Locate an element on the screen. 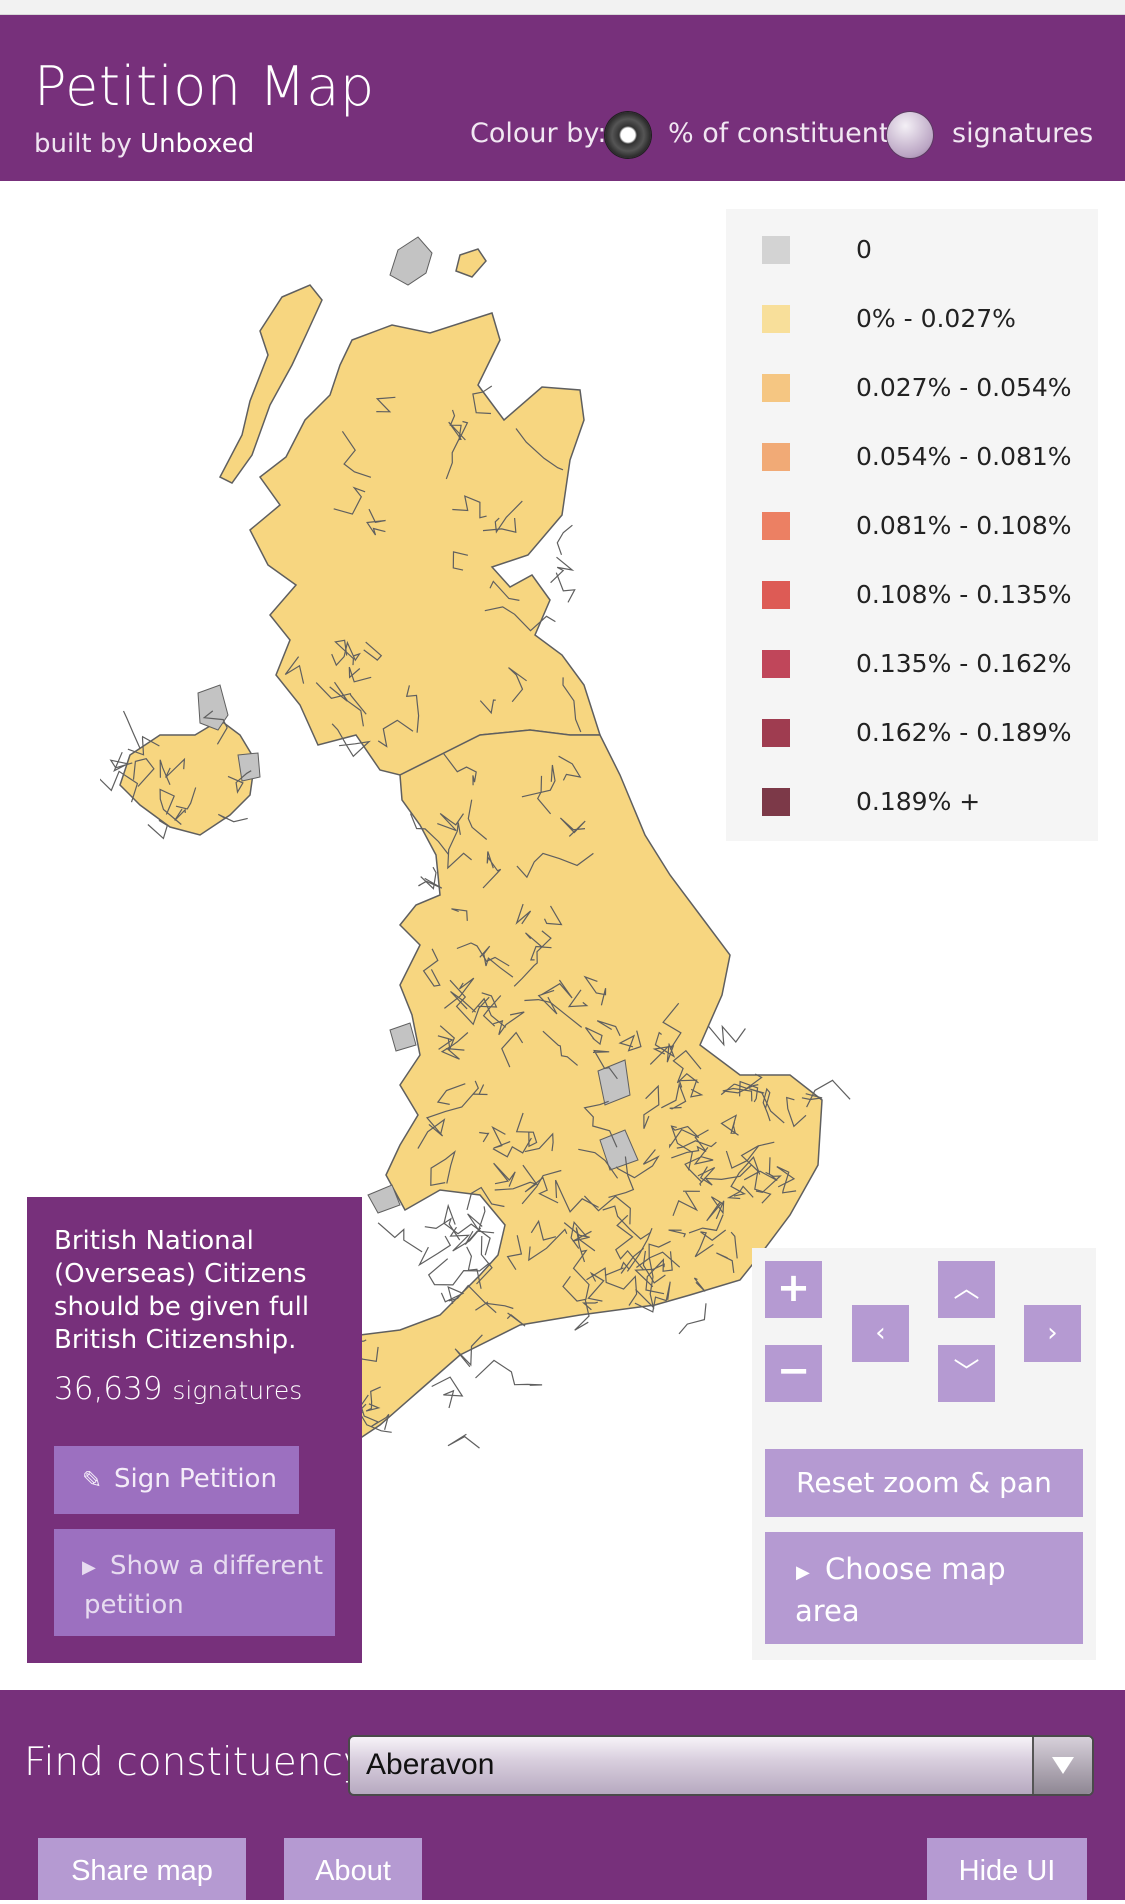  share-map-button: Share map is located at coordinates (142, 1869).